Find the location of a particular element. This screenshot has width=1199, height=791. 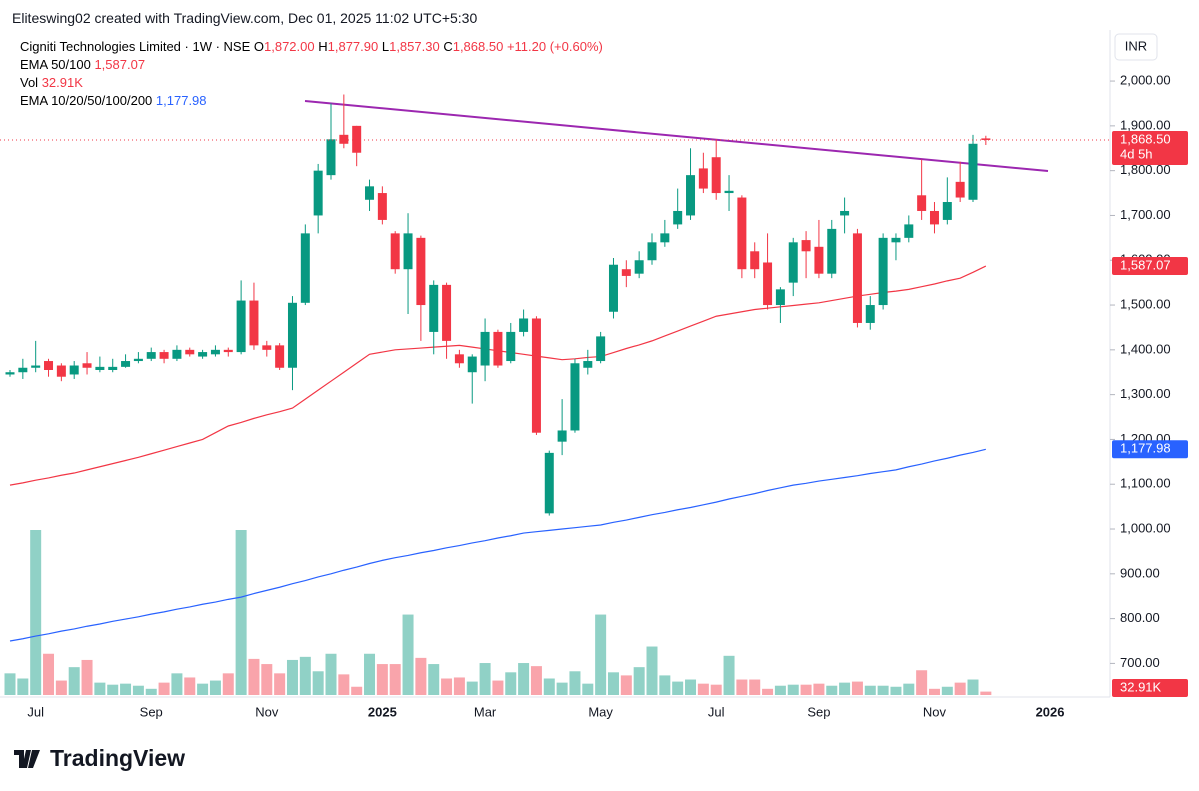

ohlc-value: 1,868.50 is located at coordinates (478, 46).